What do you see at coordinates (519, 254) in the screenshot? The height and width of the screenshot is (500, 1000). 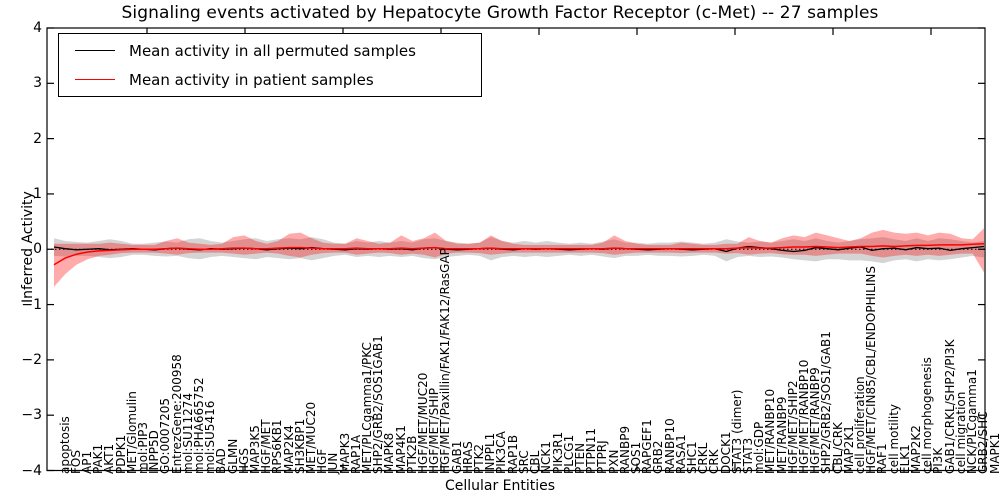 I see `patient-mean-line` at bounding box center [519, 254].